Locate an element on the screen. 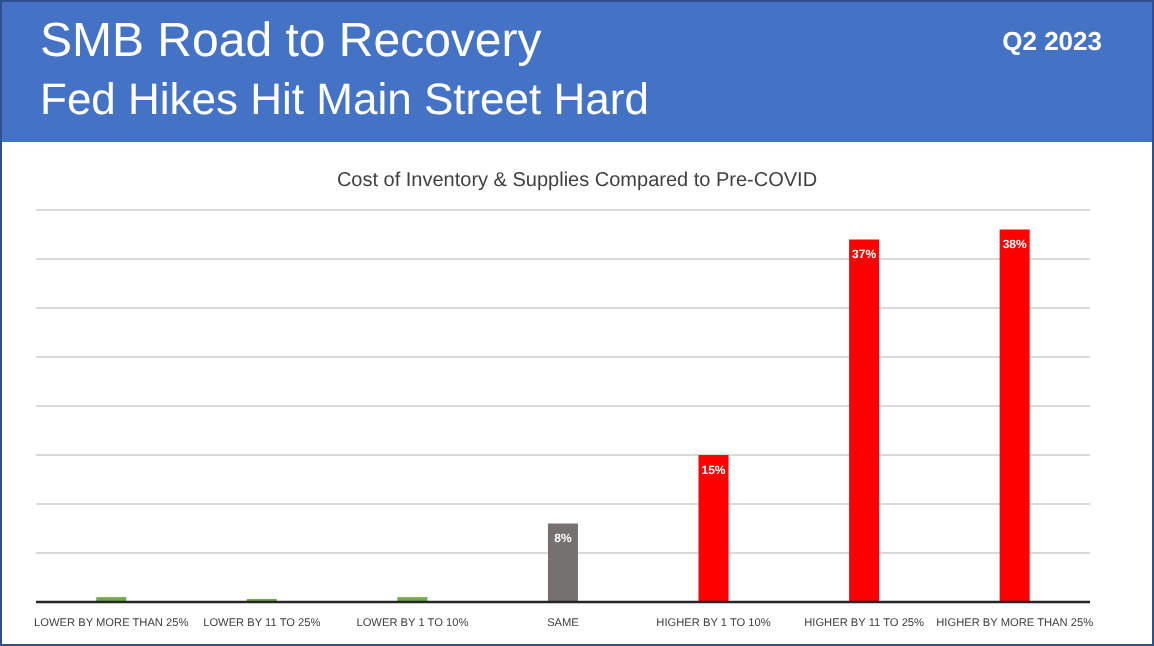 The width and height of the screenshot is (1154, 646). chart-subtitle: Fed Hikes Hit Main Street Hard is located at coordinates (344, 100).